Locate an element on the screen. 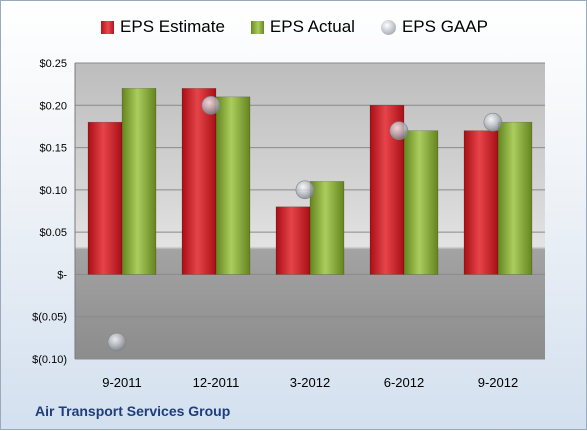 Image resolution: width=587 pixels, height=431 pixels. legend: EPS Estimate EPS Actual EPS GAAP is located at coordinates (294, 27).